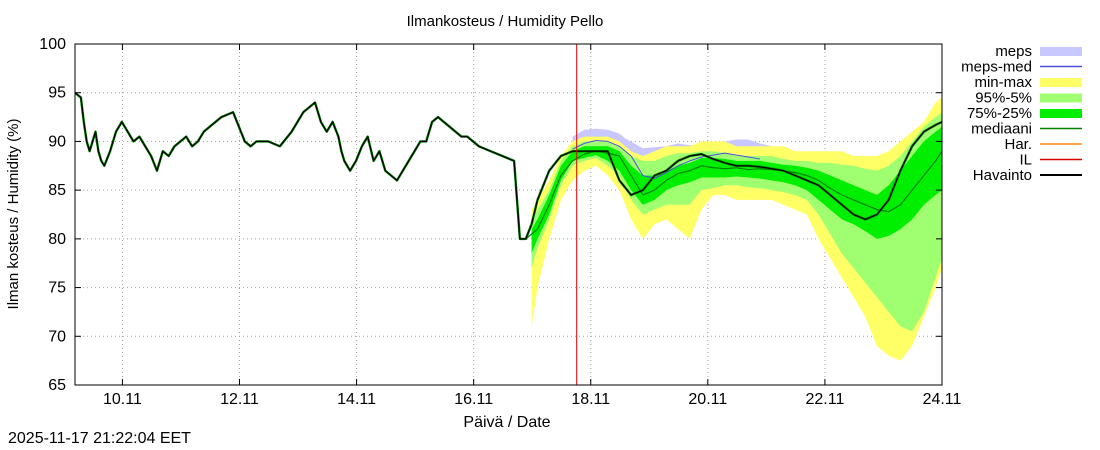 The image size is (1100, 450). I want to click on y-tick-label: 65, so click(57, 385).